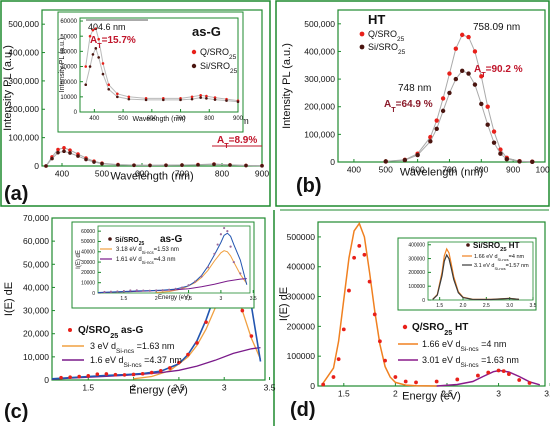  I want to click on panel-b-x-tick-label: 1000, so click(543, 170).